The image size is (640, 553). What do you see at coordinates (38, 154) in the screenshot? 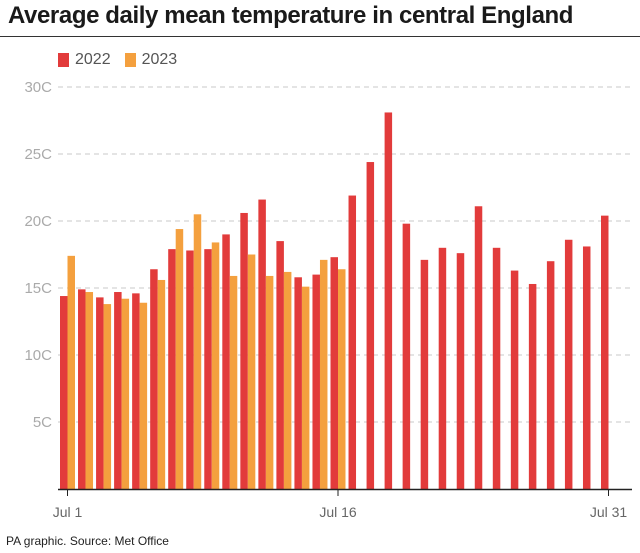
I see `y-tick-label-25: 25C` at bounding box center [38, 154].